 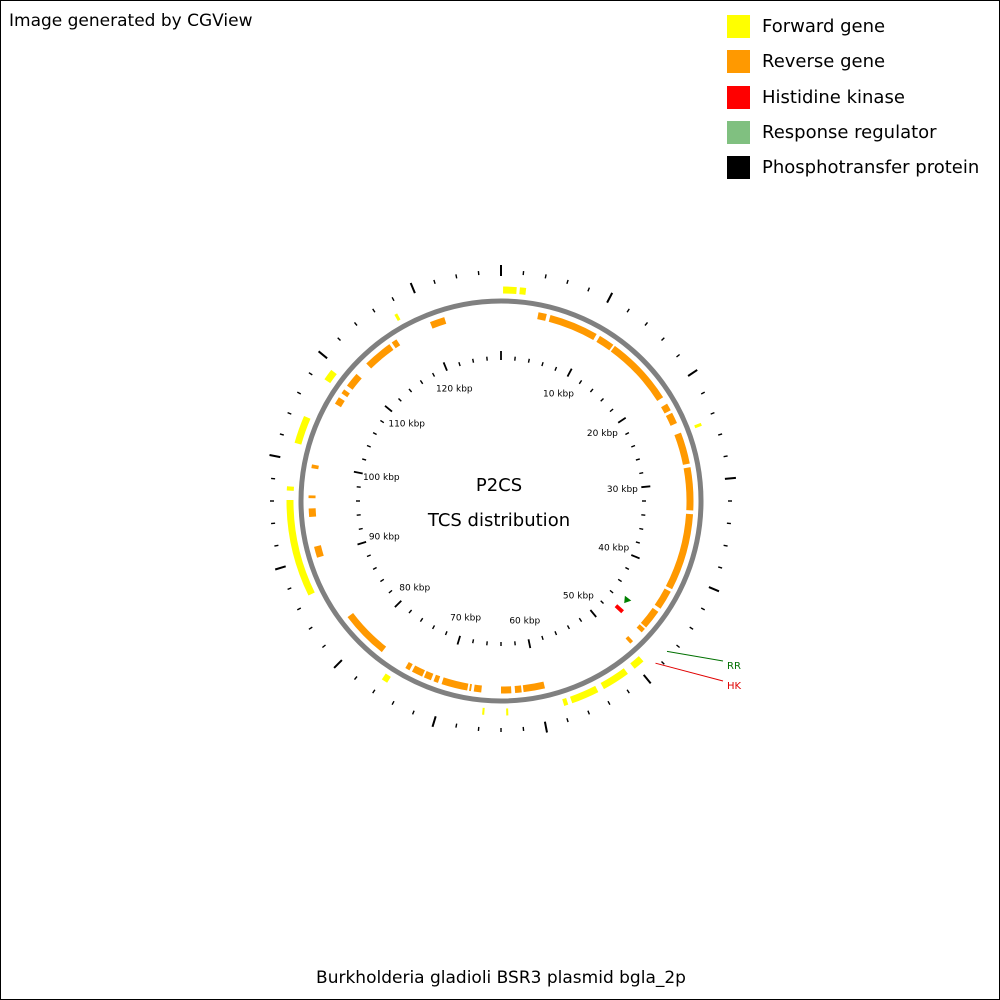 I want to click on legend-label: Forward gene, so click(x=824, y=27).